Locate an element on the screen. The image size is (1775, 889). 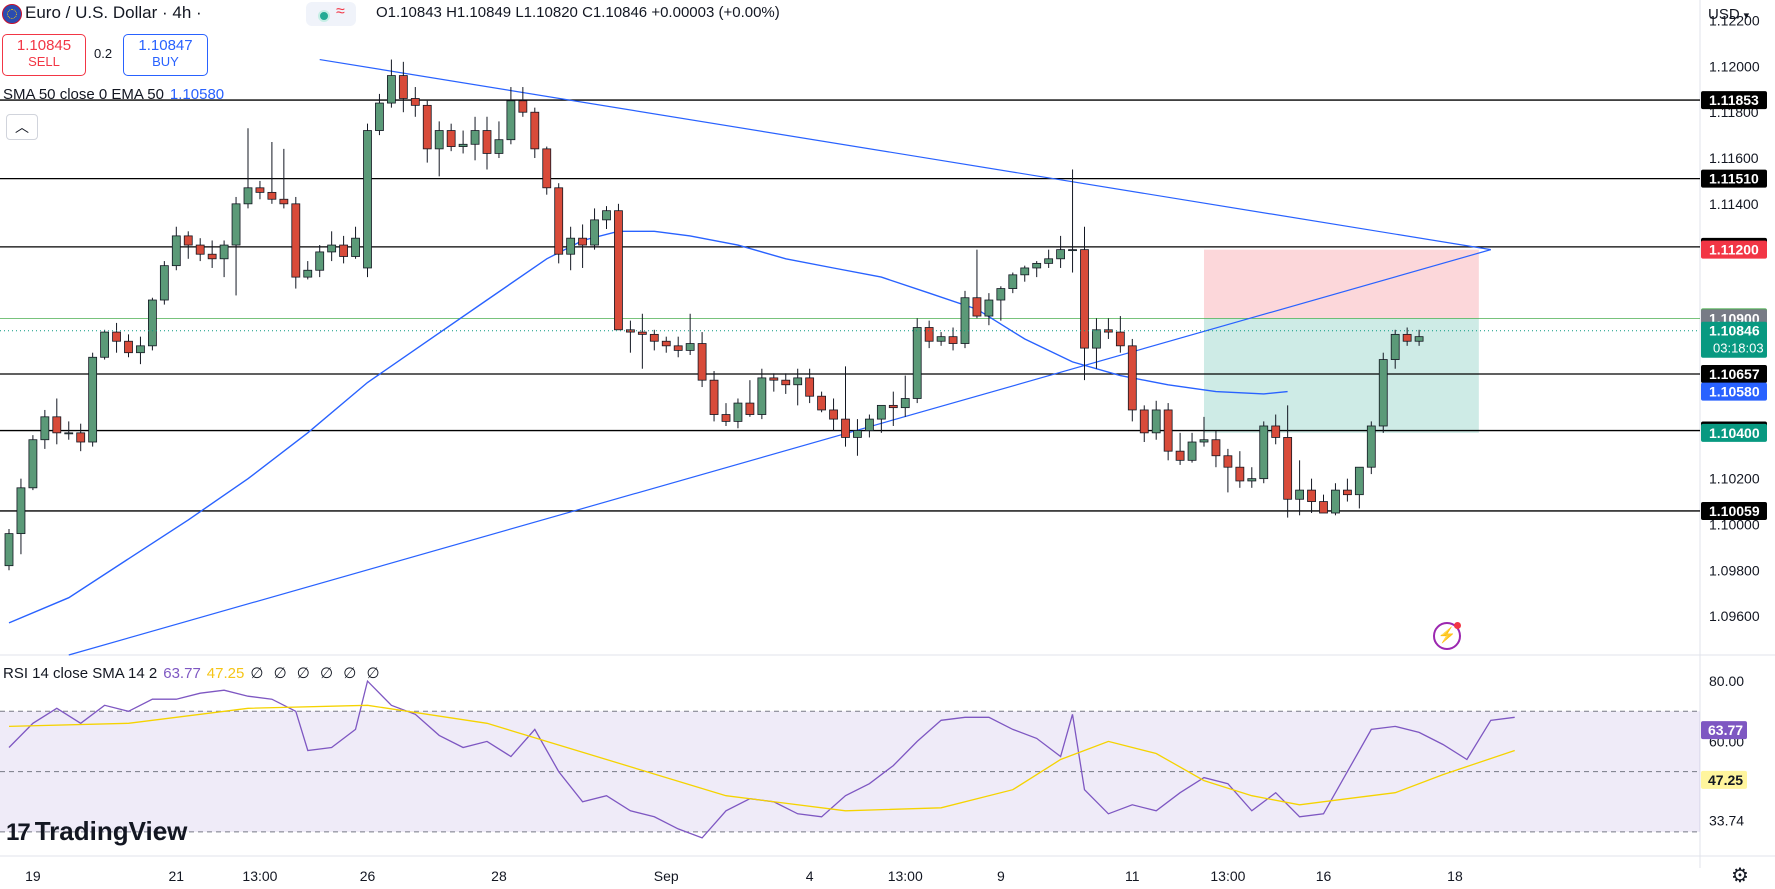
indicator-legend: SMA 50 close 0 EMA 50 1.10580 is located at coordinates (113, 94).